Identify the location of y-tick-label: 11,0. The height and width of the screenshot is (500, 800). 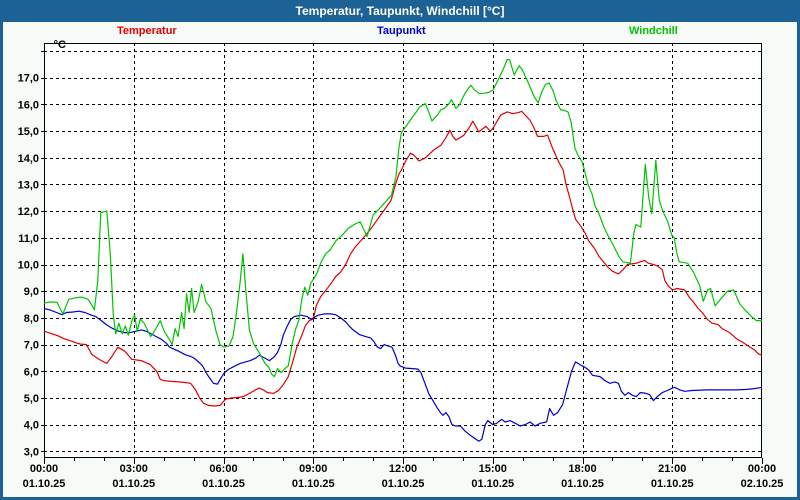
(28, 239).